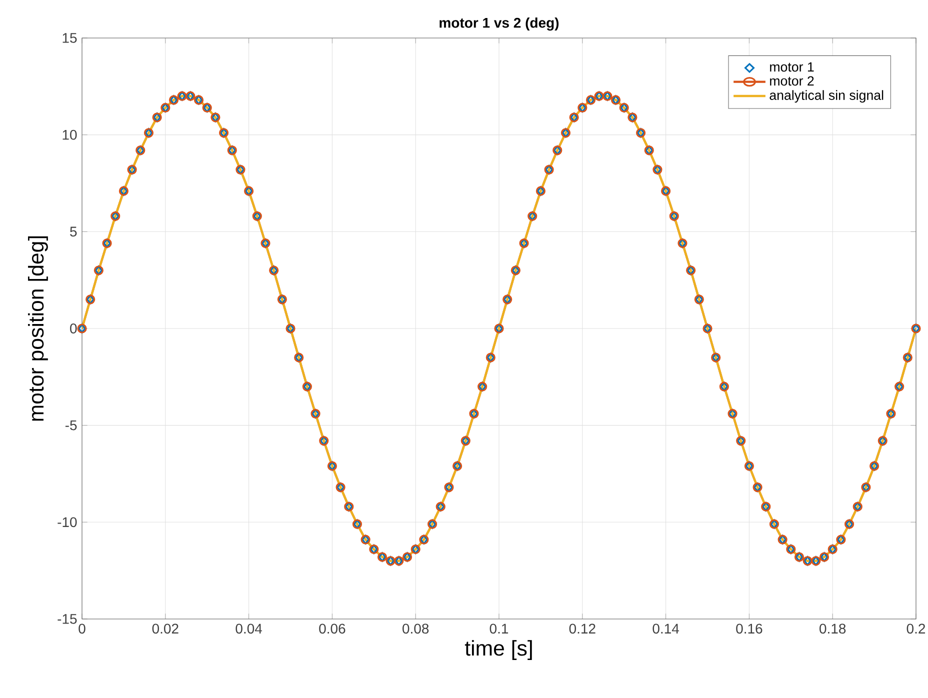 The height and width of the screenshot is (698, 928). Describe the element at coordinates (165, 629) in the screenshot. I see `x-tick-label: 0.02` at that location.